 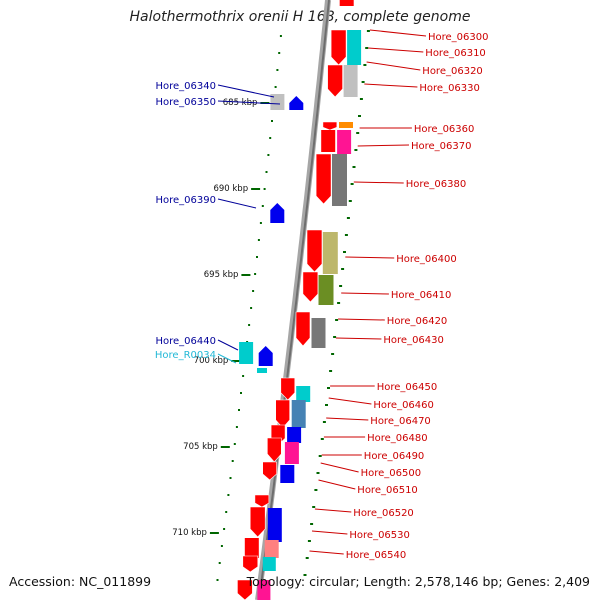 I want to click on scale-label: 690 kbp, so click(x=230, y=189).